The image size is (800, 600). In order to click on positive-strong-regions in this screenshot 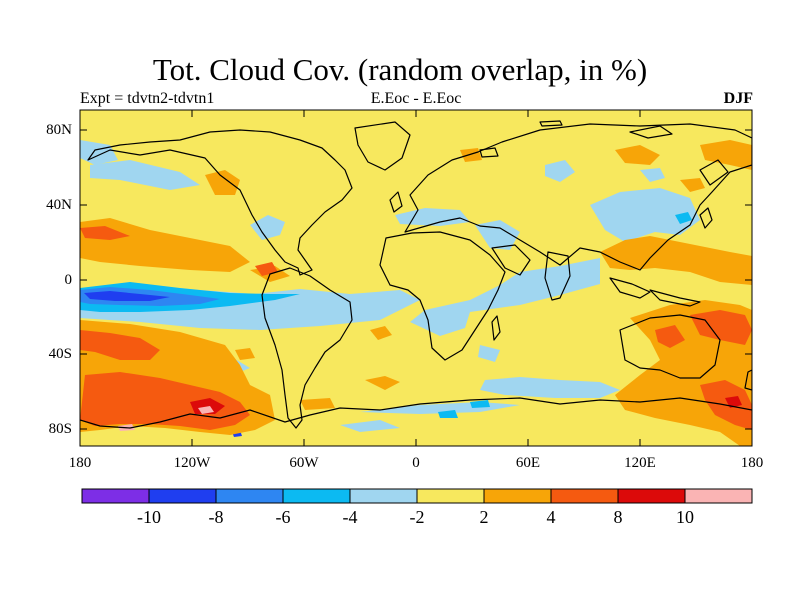, I will do `click(466, 405)`.